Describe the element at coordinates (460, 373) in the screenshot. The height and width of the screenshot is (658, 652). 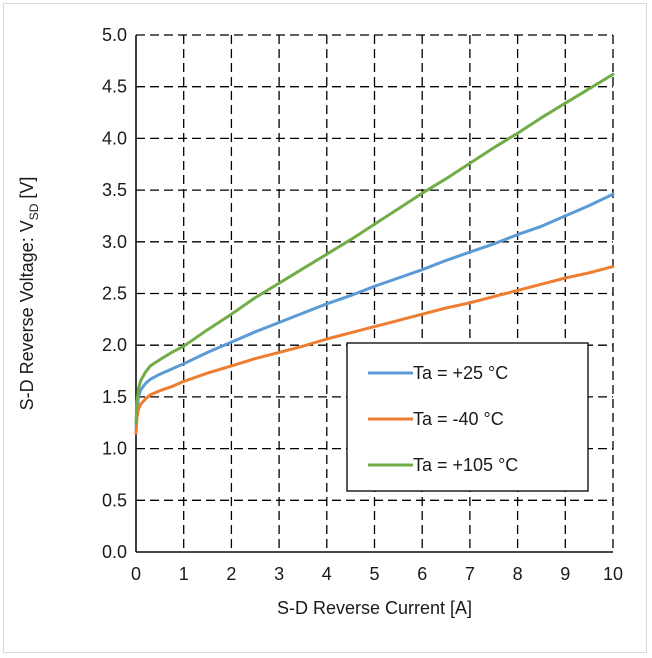
I see `legend-label: Ta = +25 °C` at that location.